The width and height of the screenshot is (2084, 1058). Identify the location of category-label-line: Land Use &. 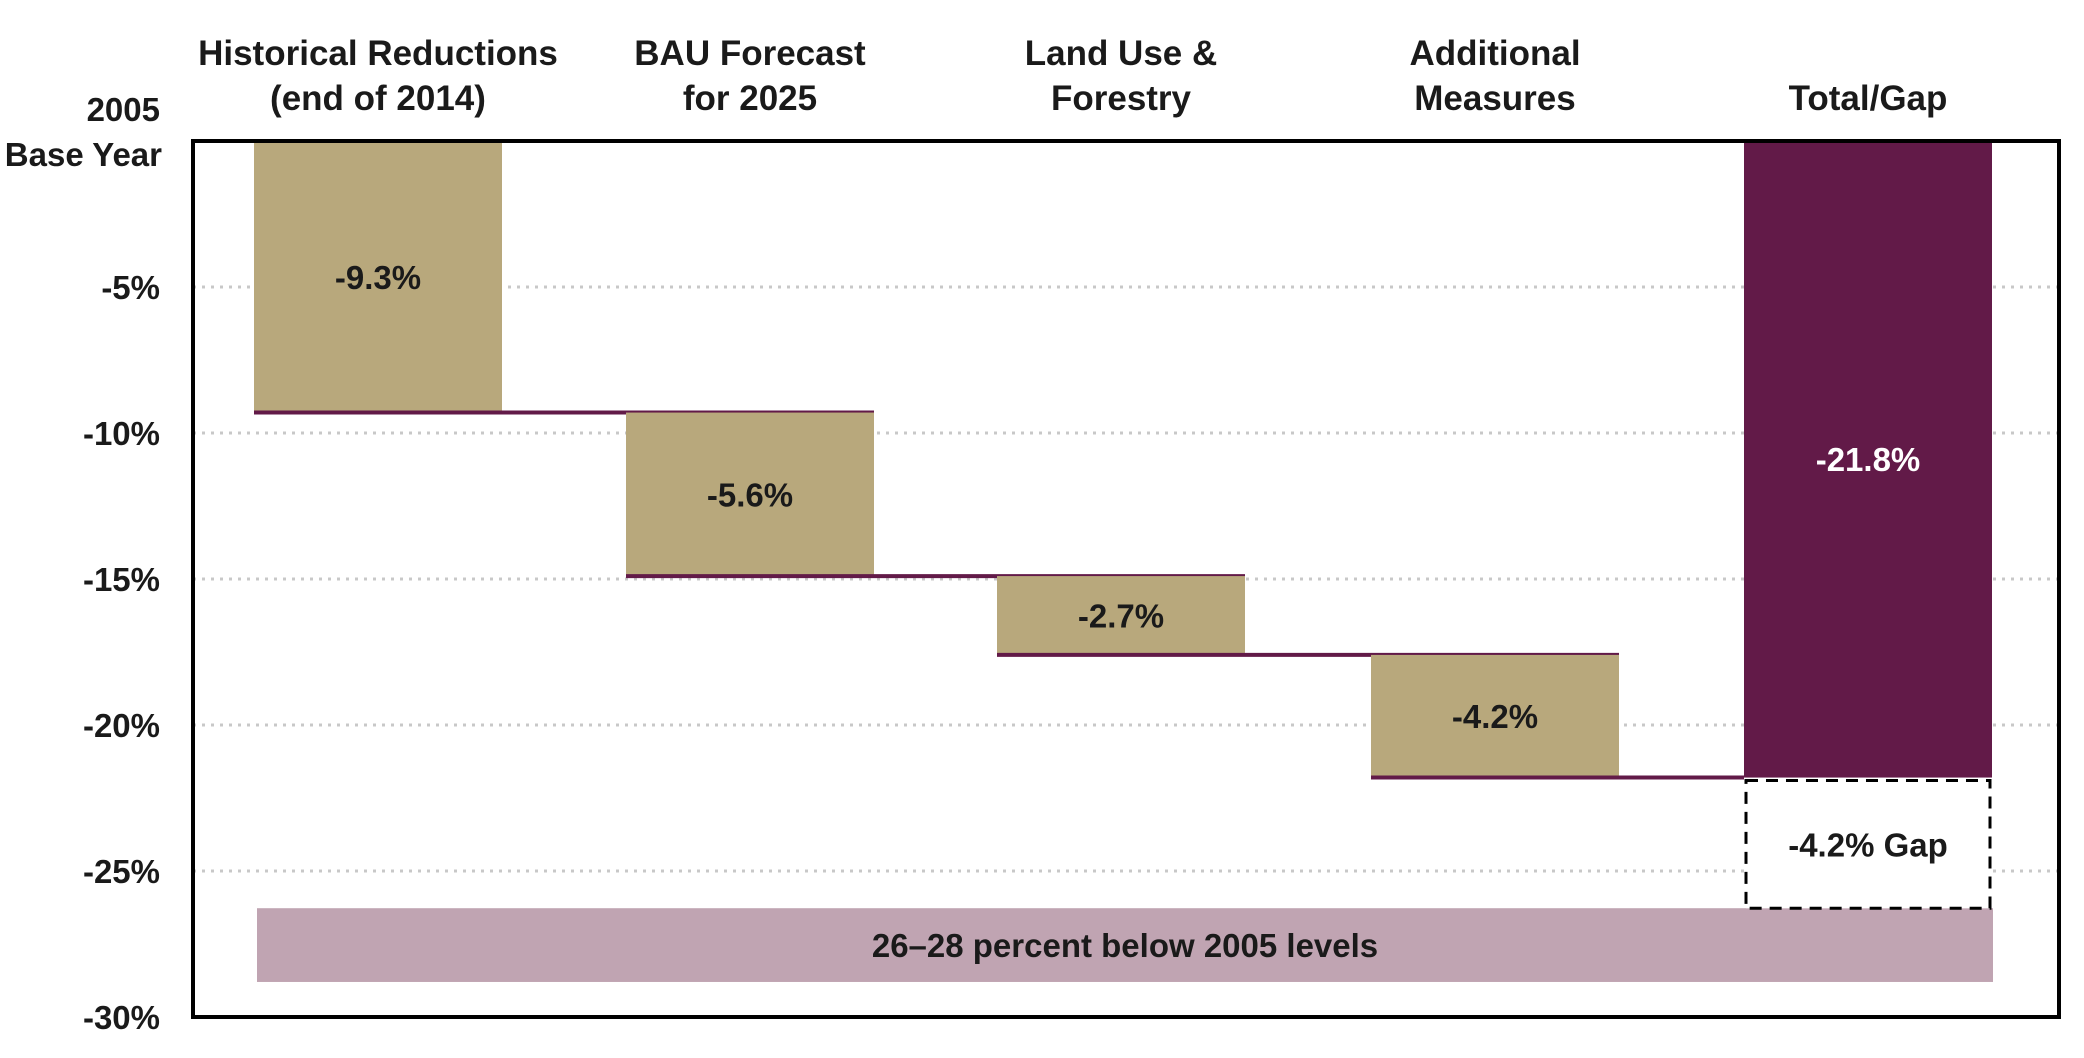
(1121, 53).